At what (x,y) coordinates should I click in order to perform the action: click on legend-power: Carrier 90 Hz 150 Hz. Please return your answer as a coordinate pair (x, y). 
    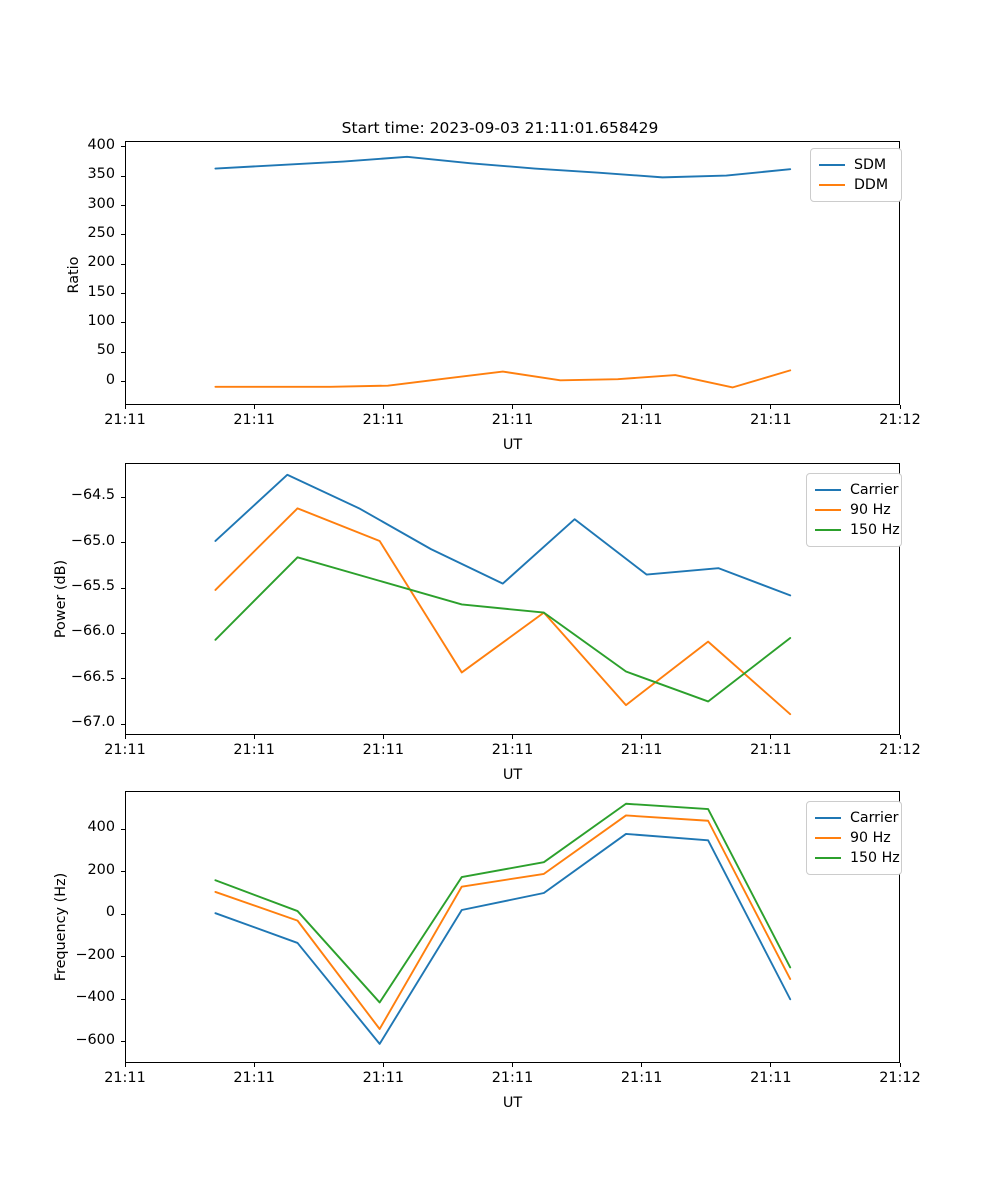
    Looking at the image, I should click on (854, 510).